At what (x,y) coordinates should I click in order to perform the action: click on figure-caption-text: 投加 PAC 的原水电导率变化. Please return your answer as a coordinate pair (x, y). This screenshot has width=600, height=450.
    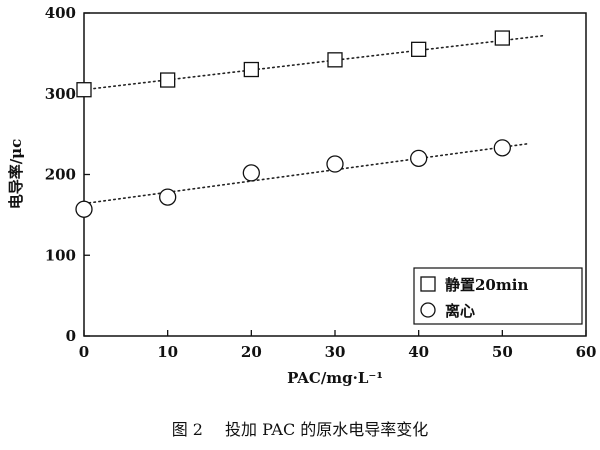
    Looking at the image, I should click on (327, 429).